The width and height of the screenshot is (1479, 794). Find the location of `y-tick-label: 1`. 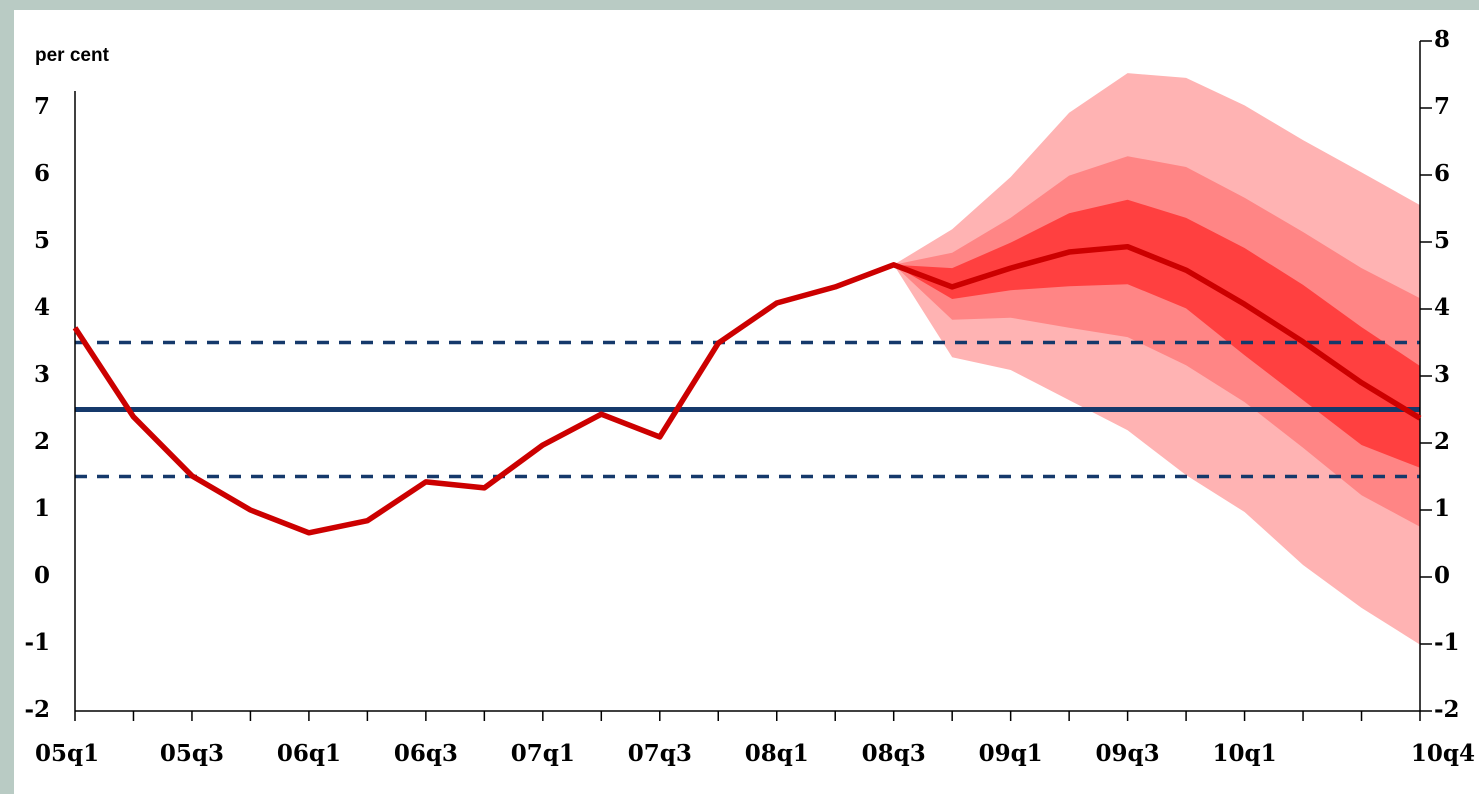

y-tick-label: 1 is located at coordinates (42, 508).